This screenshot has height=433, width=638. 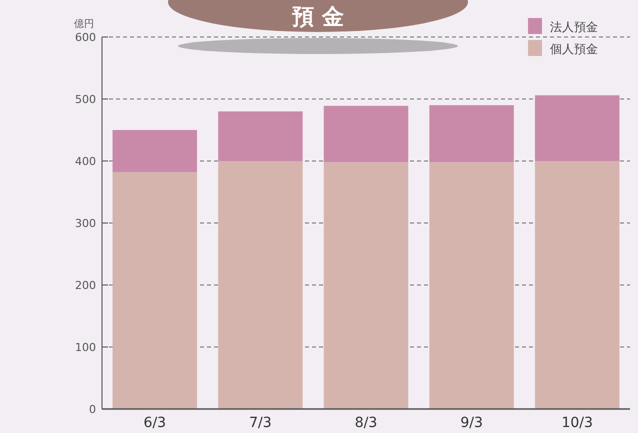 I want to click on legend-label: 個人預金, so click(x=574, y=49).